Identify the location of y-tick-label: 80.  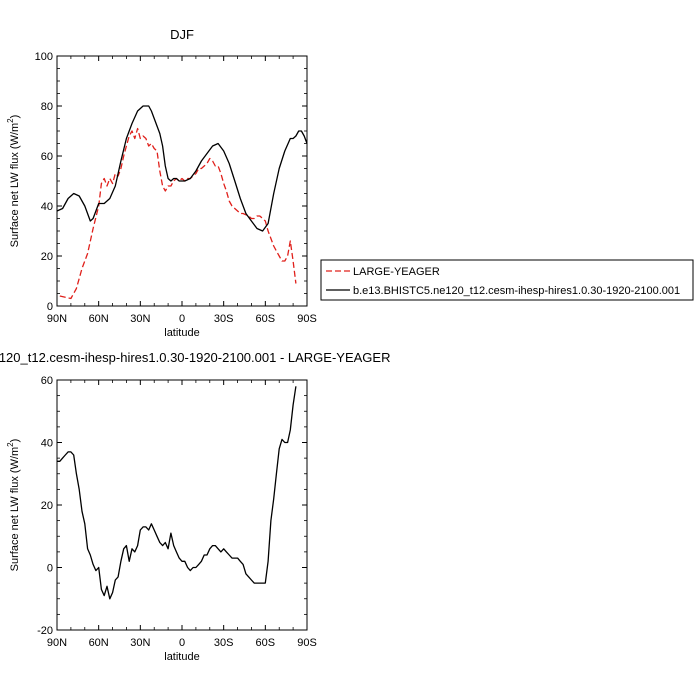
(47, 107).